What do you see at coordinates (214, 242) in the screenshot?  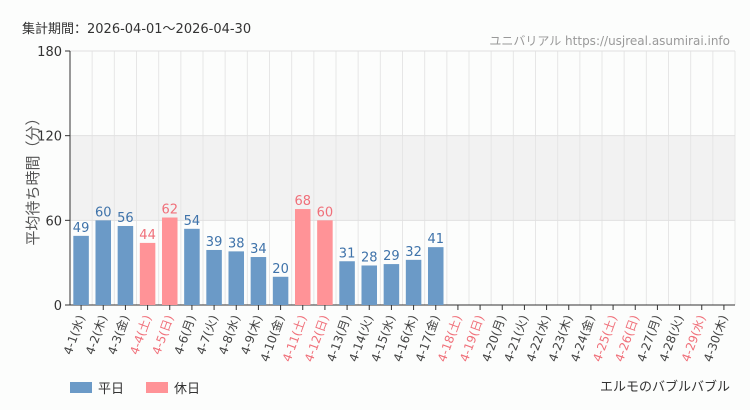 I see `data-label: 39` at bounding box center [214, 242].